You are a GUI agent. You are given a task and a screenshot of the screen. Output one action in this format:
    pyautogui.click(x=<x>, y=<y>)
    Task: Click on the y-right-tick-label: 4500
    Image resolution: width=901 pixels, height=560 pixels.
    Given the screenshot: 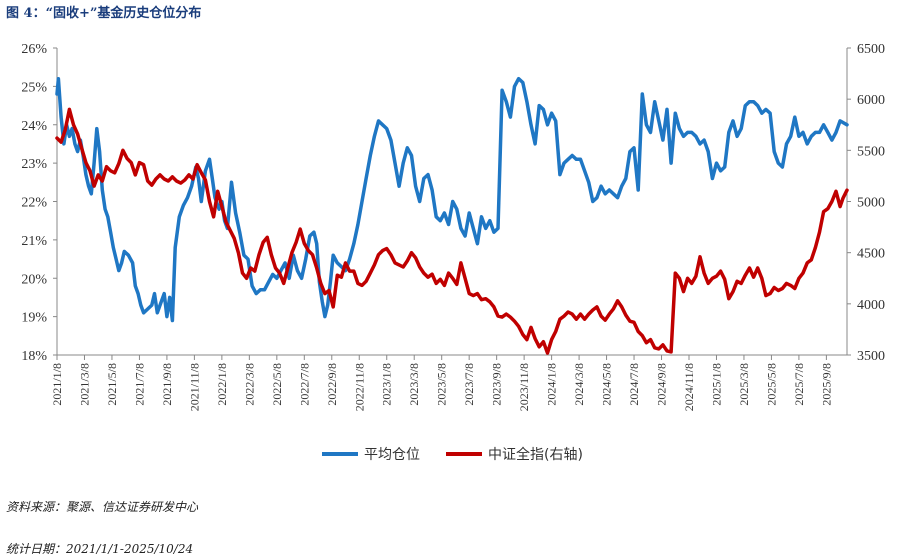 What is the action you would take?
    pyautogui.click(x=871, y=254)
    